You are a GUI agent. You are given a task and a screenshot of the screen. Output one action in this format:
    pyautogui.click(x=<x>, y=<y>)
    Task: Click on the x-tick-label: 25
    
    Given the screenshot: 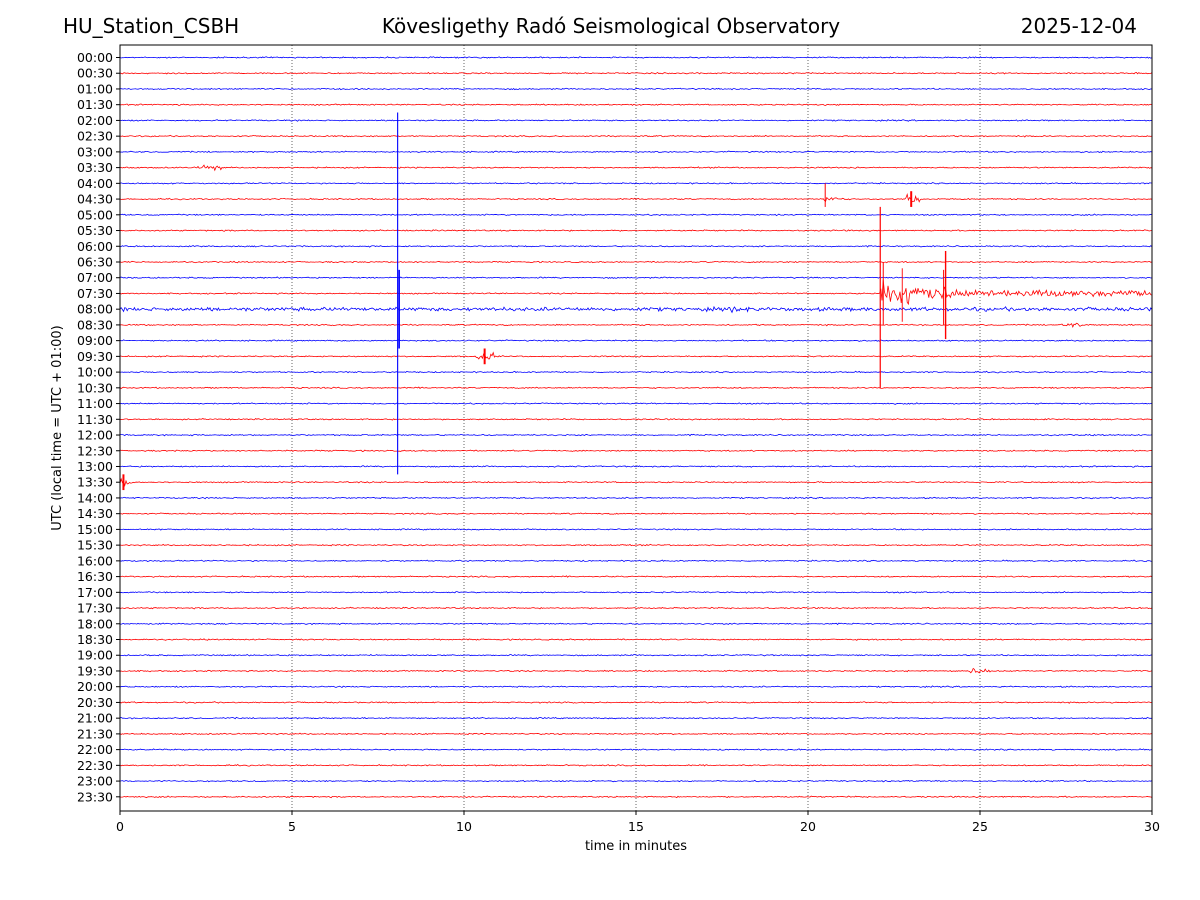 What is the action you would take?
    pyautogui.click(x=980, y=826)
    